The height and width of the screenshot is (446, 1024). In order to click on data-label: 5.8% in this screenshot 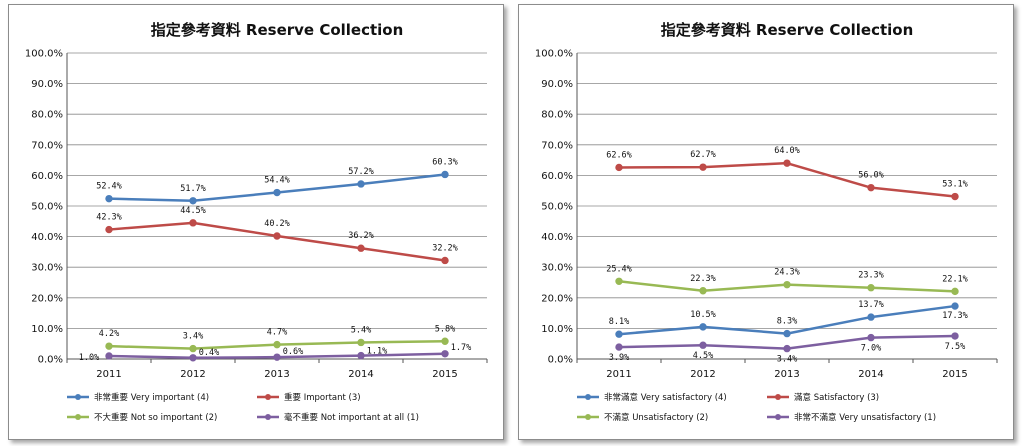, I will do `click(445, 329)`.